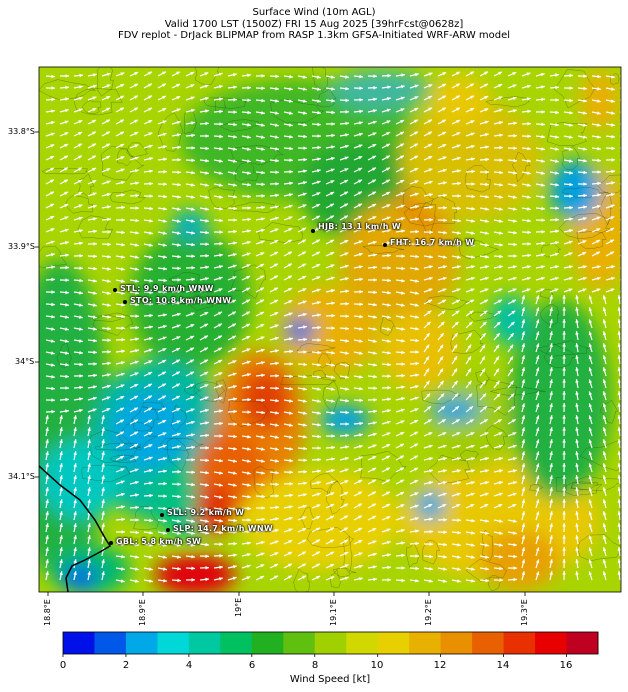 This screenshot has height=692, width=628. I want to click on station-dot-fht, so click(385, 245).